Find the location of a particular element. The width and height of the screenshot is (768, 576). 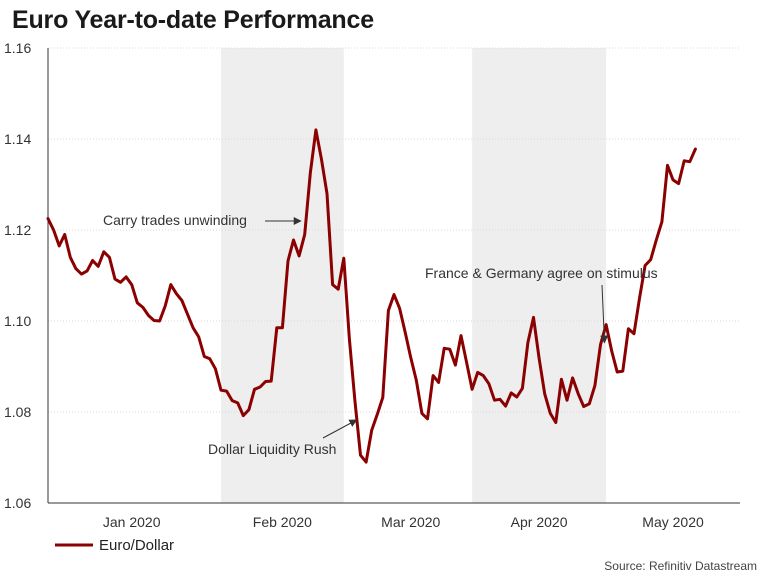

chart-title: Euro Year-to-date Performance is located at coordinates (193, 20).